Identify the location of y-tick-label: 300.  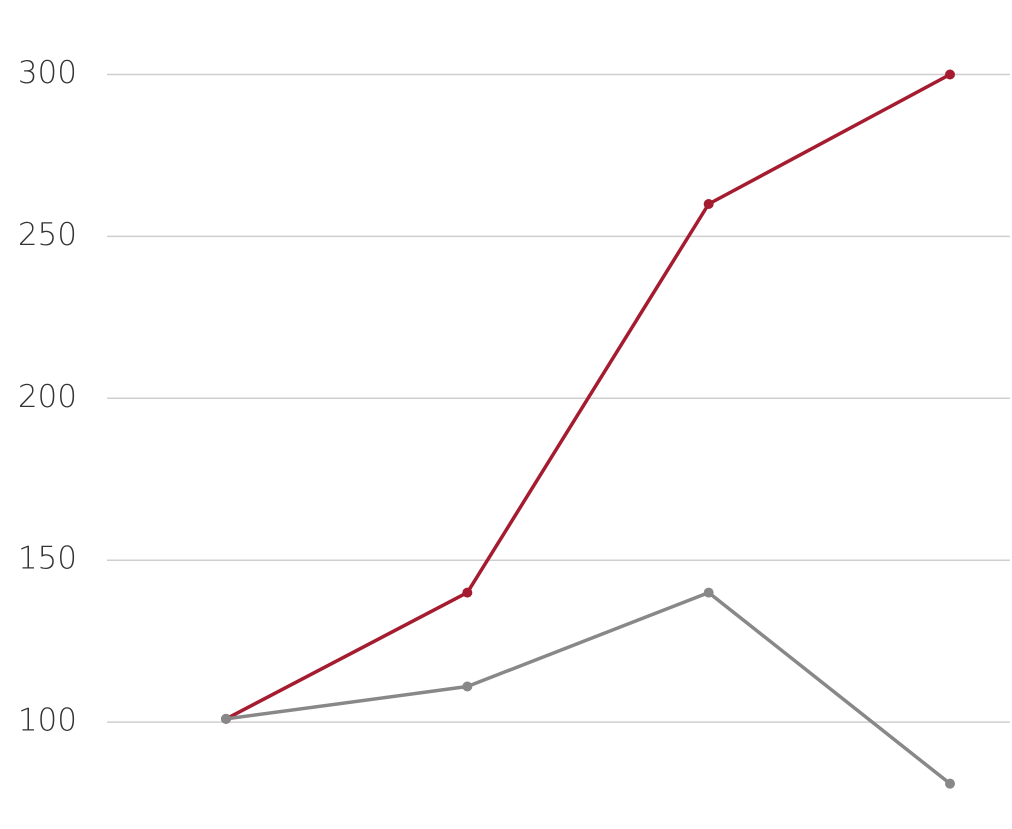
(47, 73).